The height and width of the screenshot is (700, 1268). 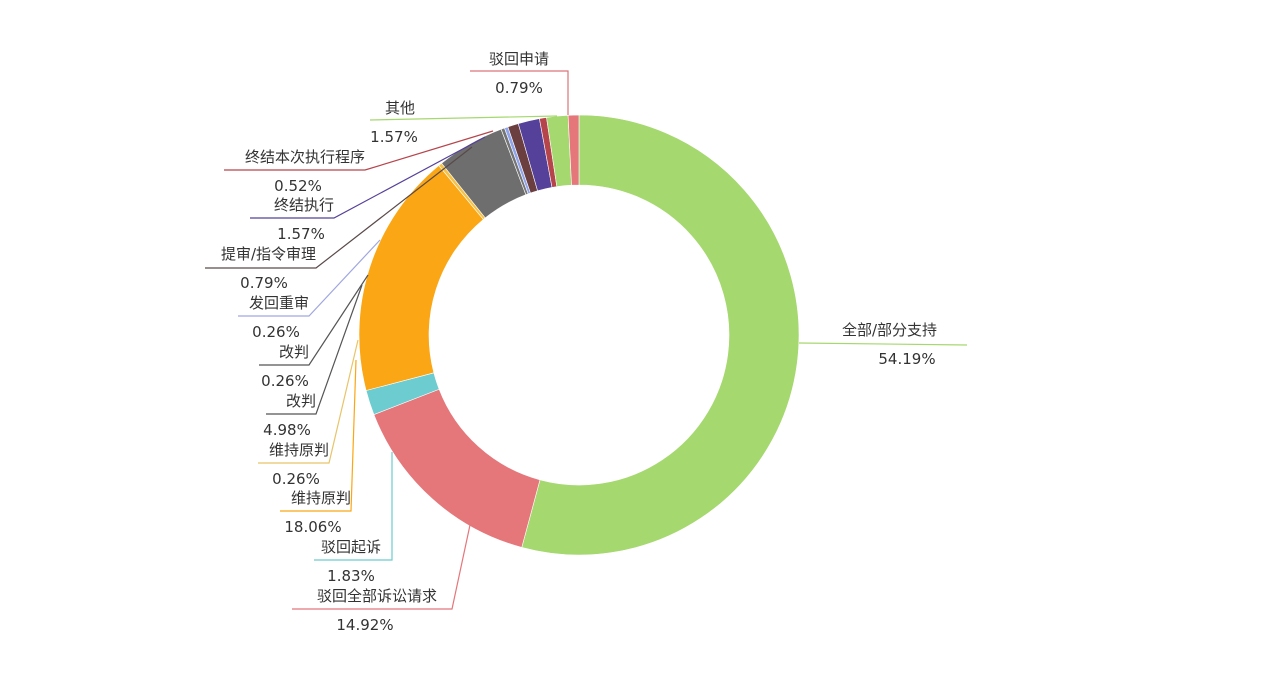 I want to click on slice-label-name: 驳回申请, so click(x=519, y=59).